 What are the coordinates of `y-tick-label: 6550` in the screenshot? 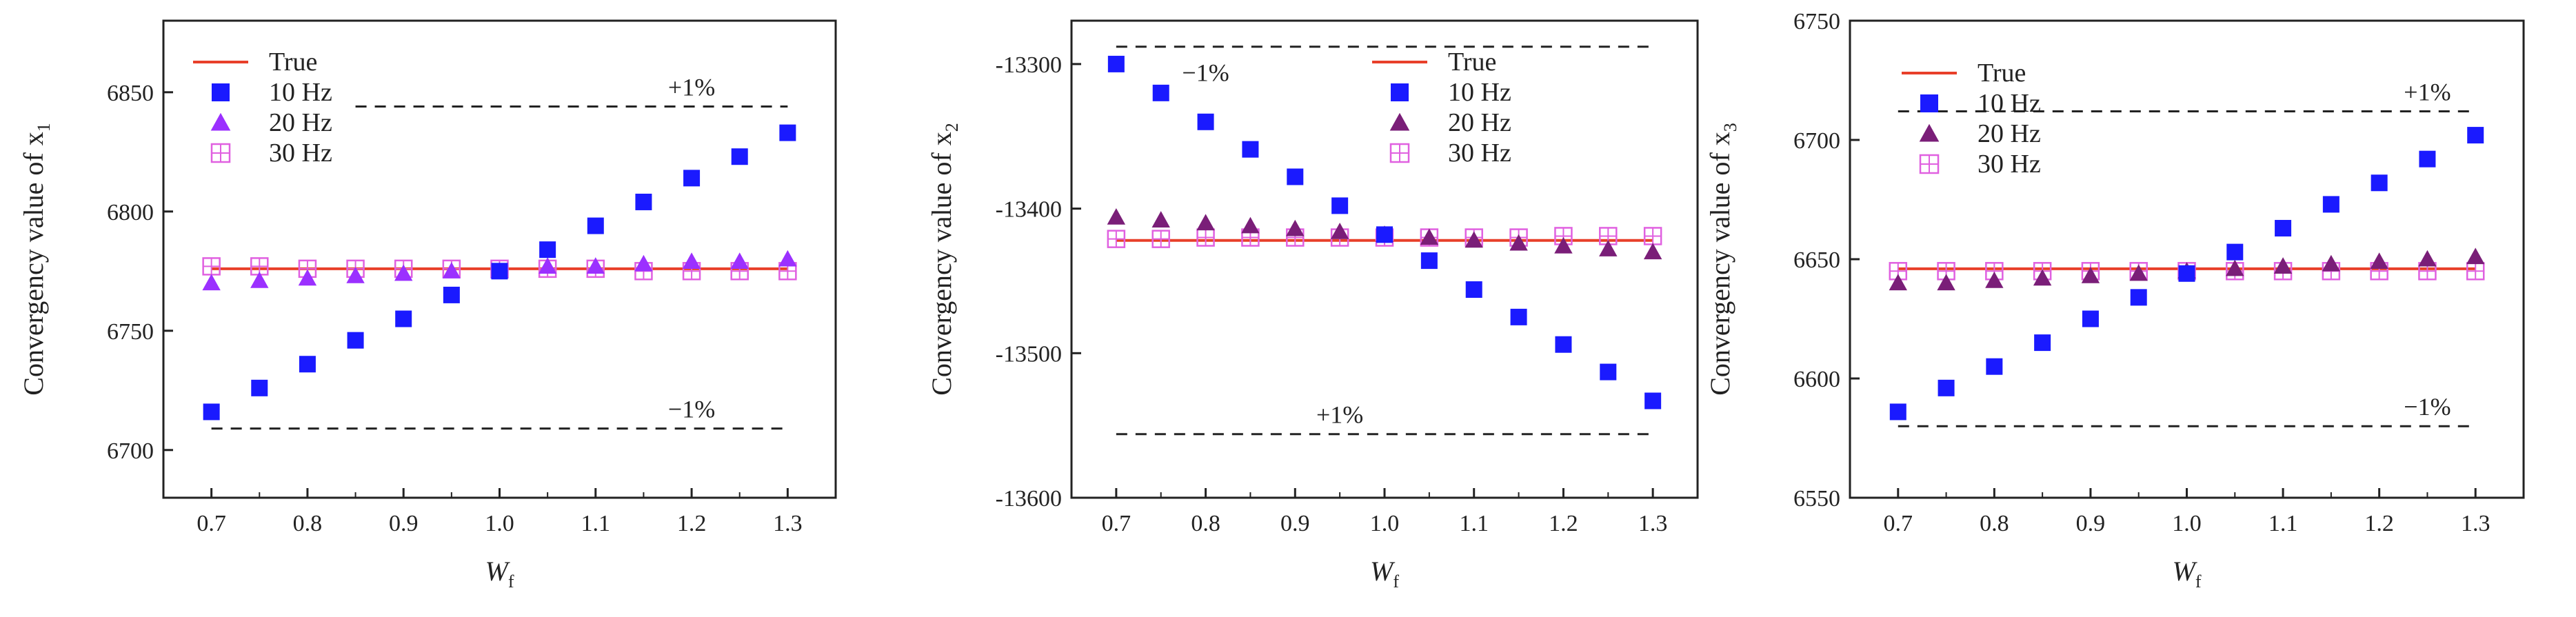 It's located at (1816, 499).